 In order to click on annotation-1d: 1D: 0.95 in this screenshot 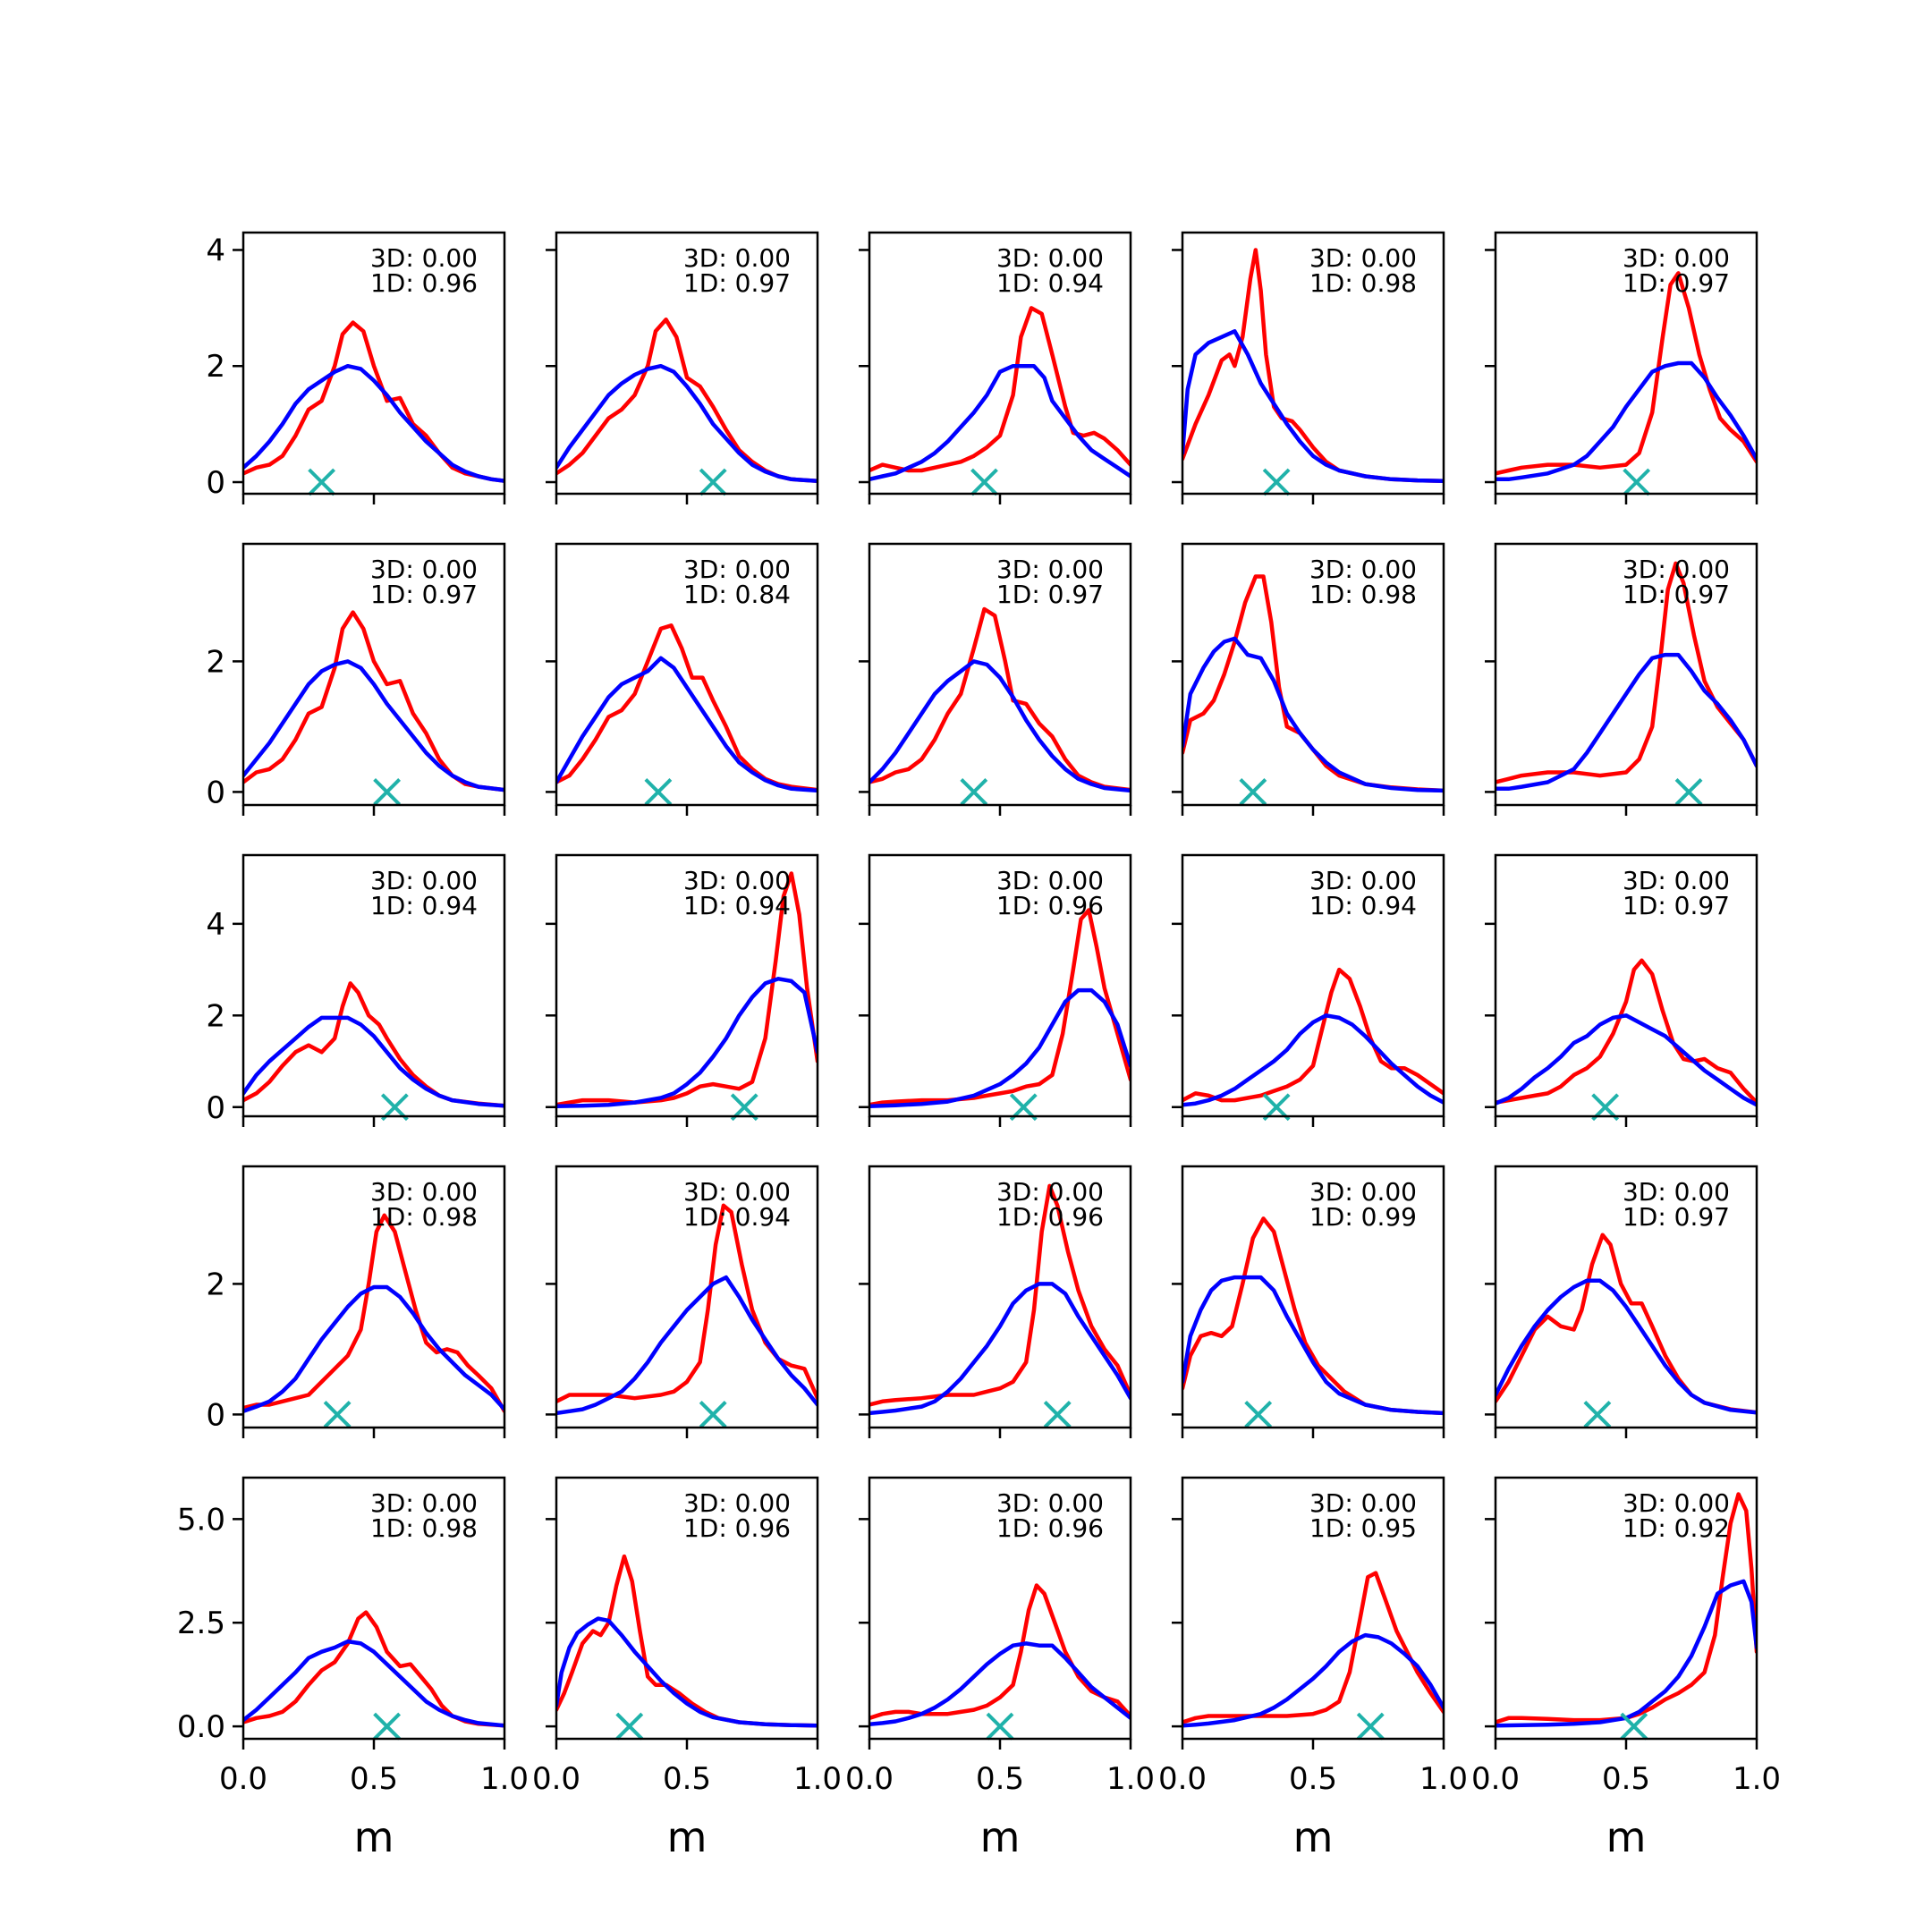, I will do `click(1363, 1528)`.